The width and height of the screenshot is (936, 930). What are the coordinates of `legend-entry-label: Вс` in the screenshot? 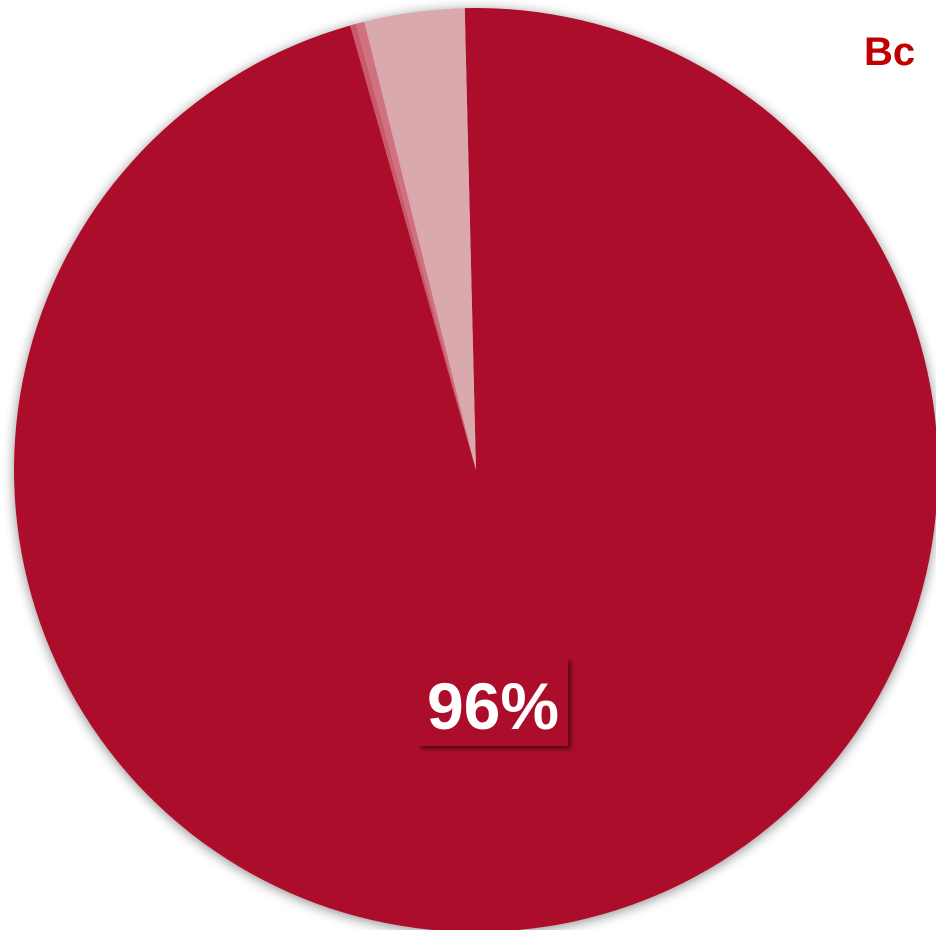 It's located at (890, 52).